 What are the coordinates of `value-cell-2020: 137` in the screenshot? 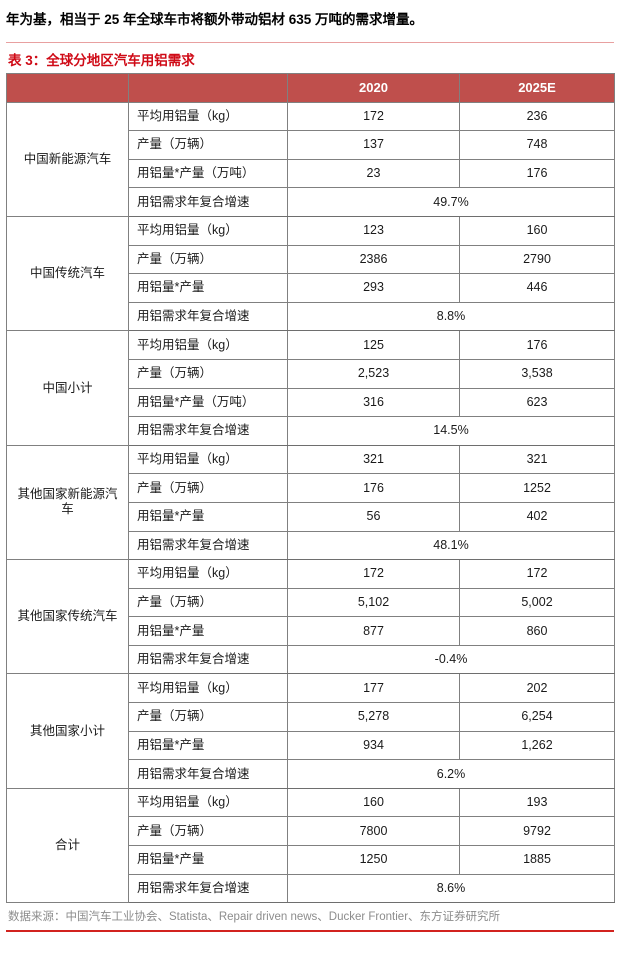 It's located at (373, 145).